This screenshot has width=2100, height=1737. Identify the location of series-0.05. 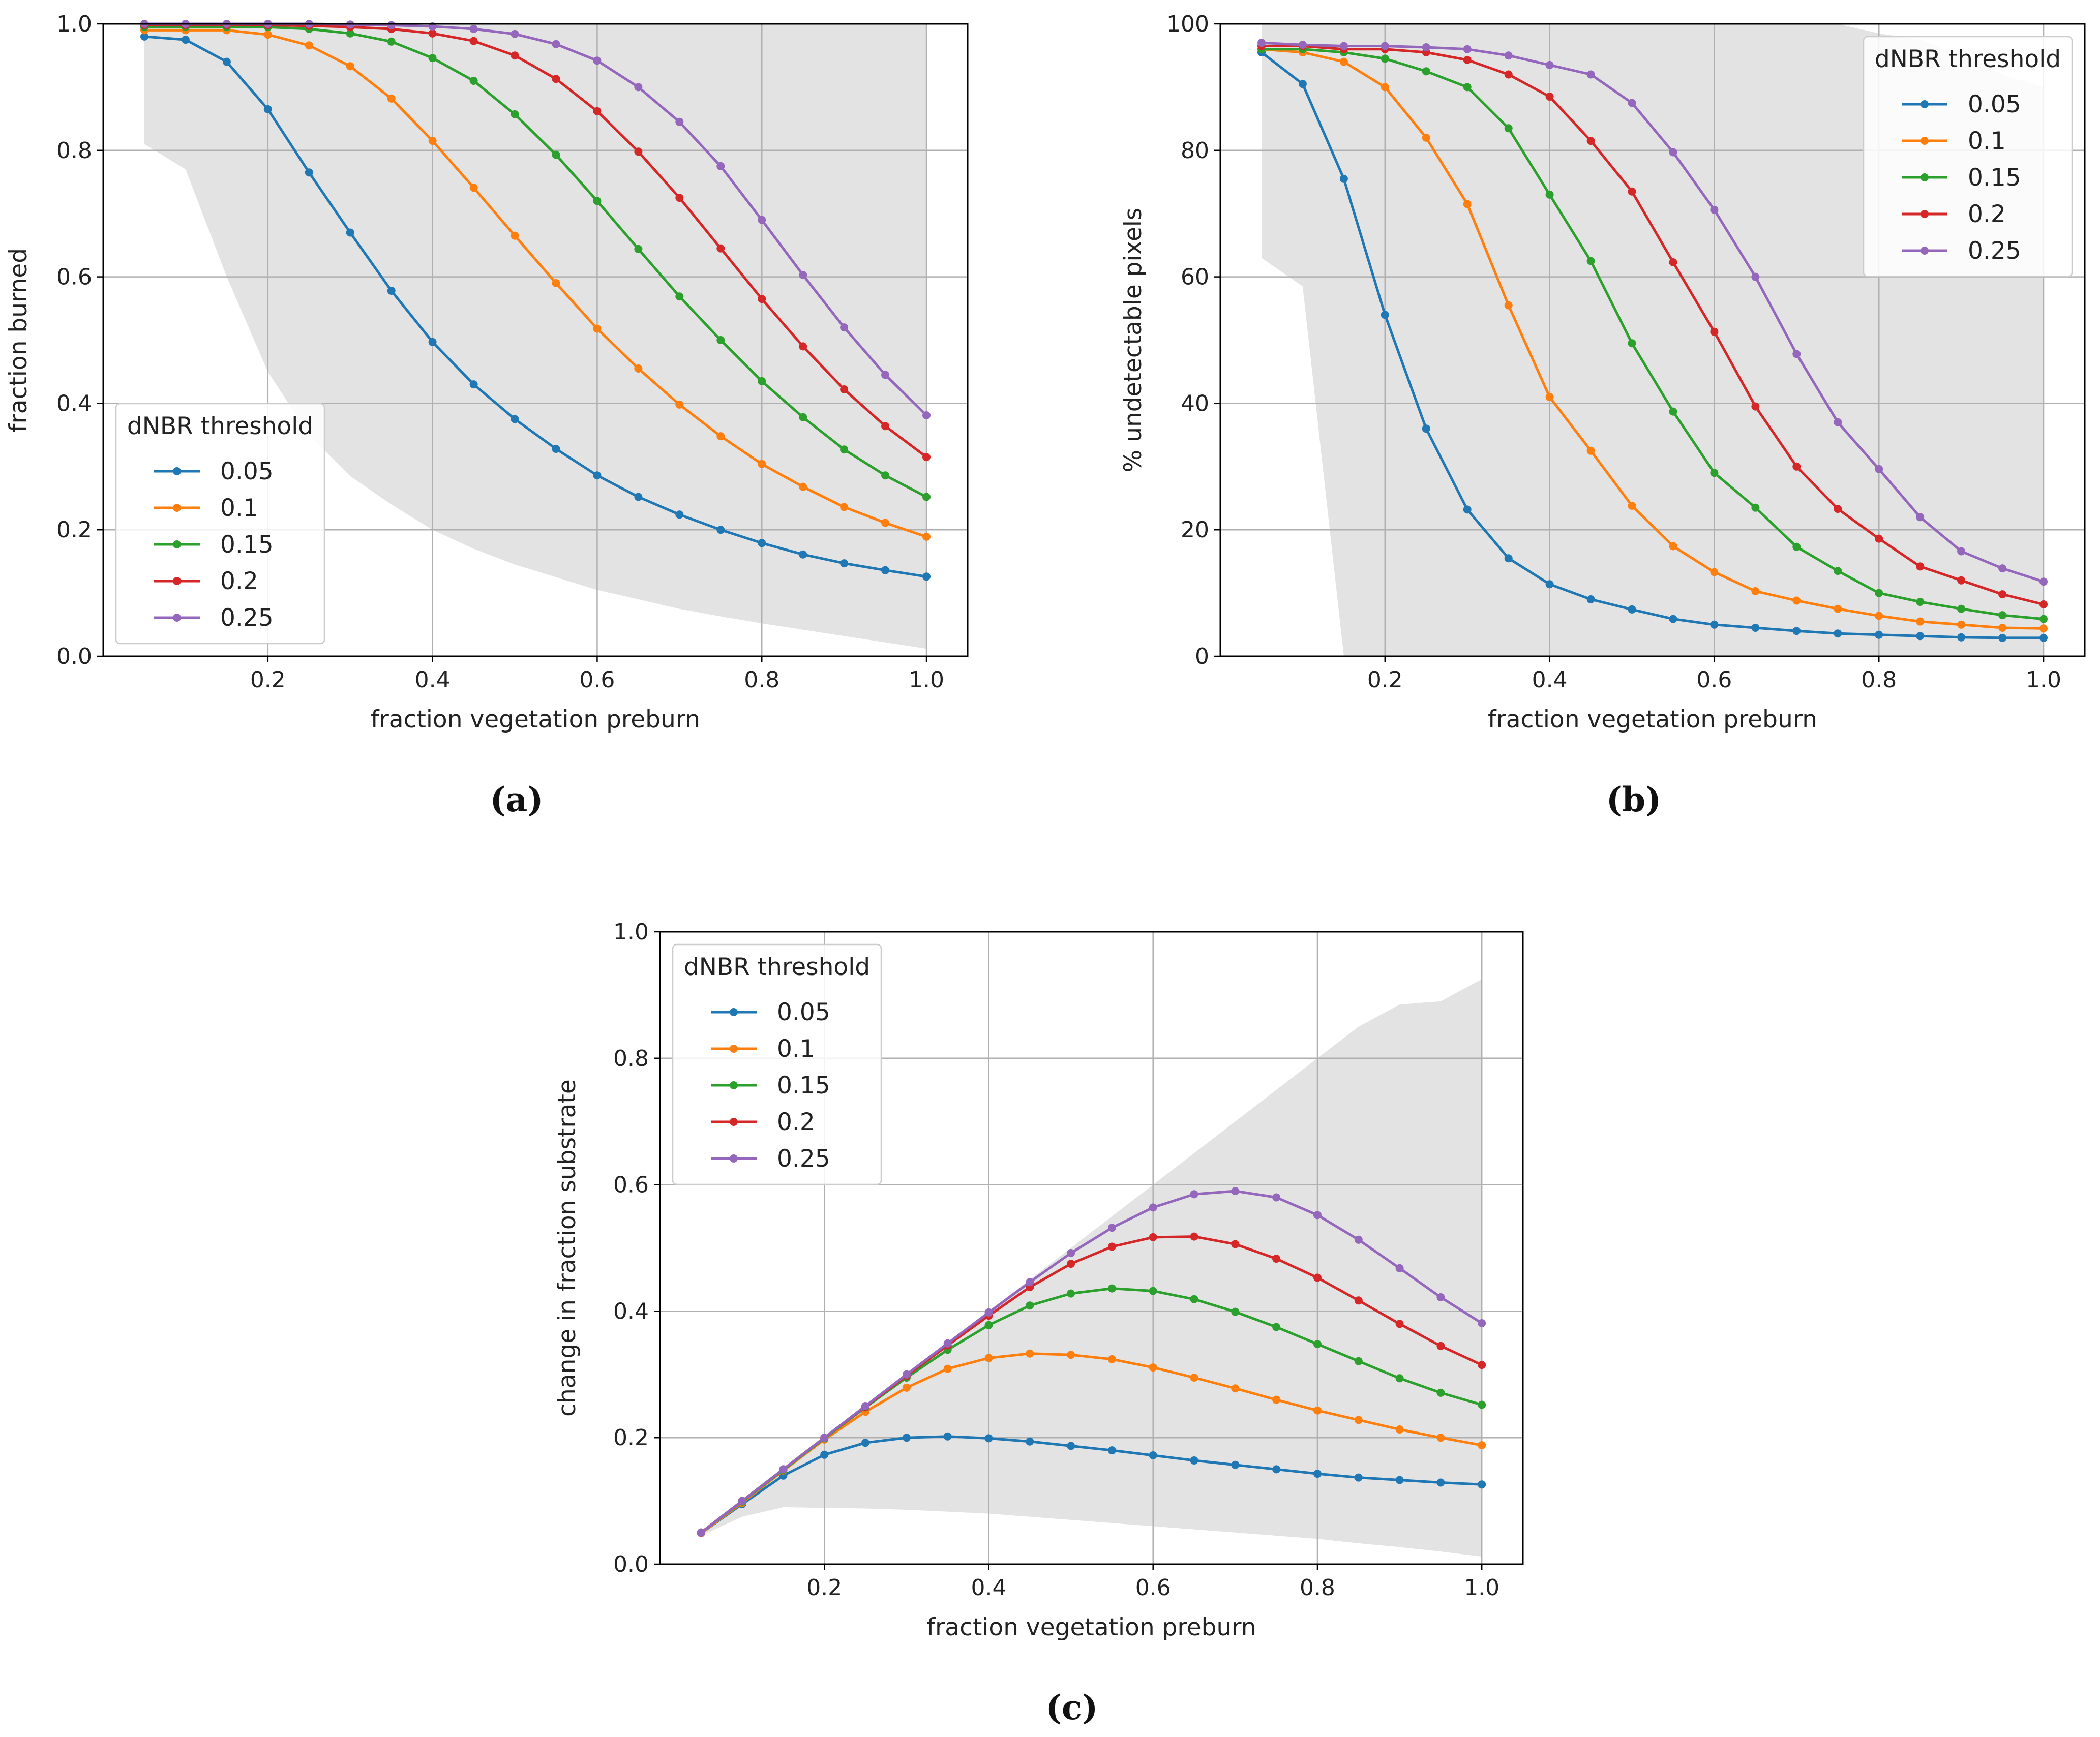
(535, 306).